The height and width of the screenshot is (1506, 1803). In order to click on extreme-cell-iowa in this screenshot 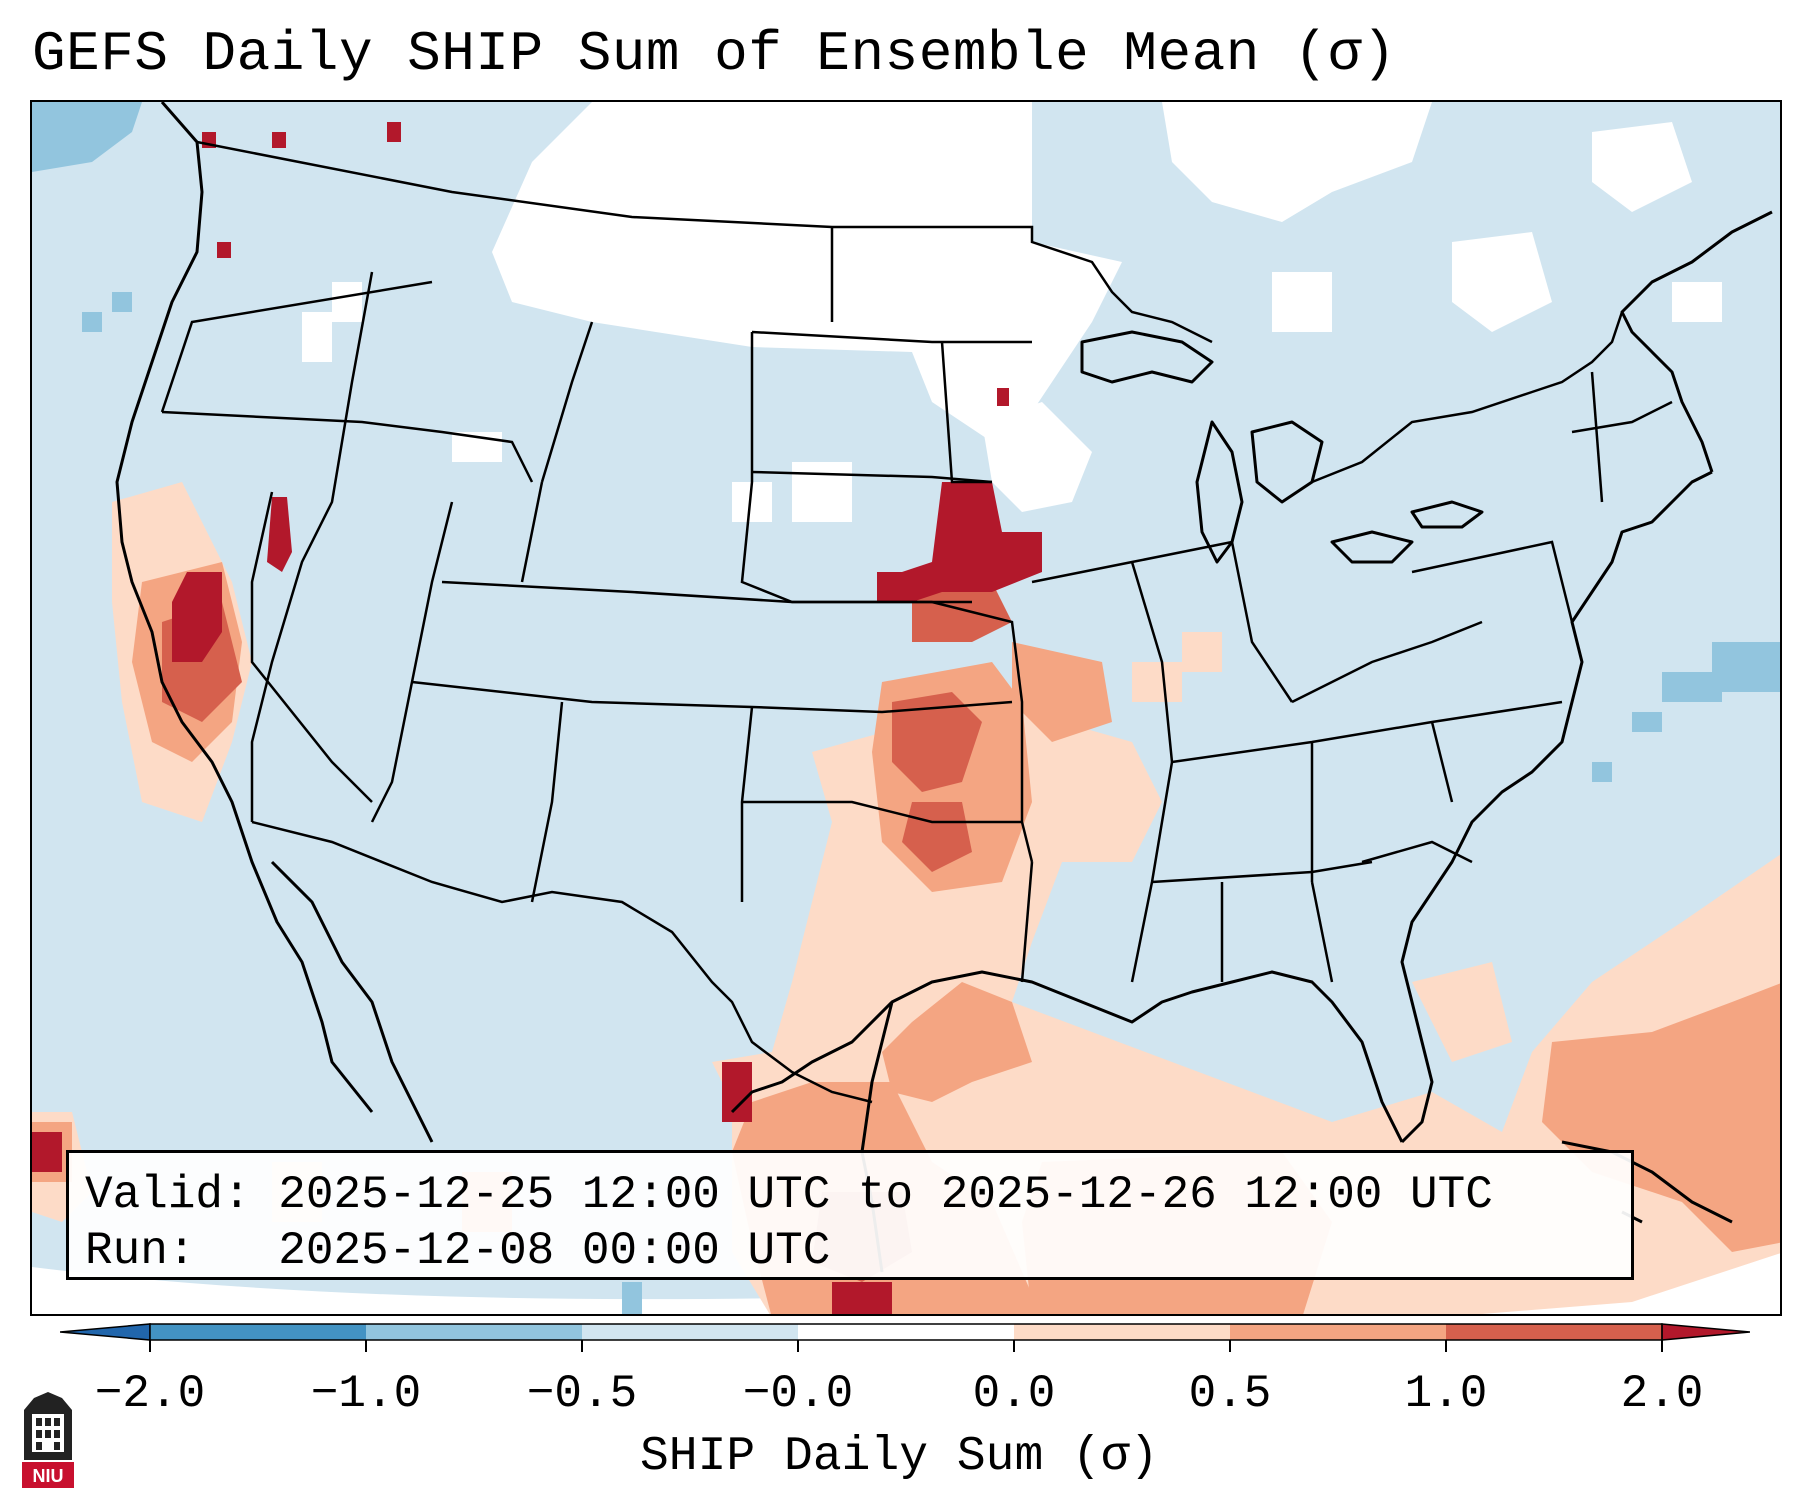, I will do `click(897, 587)`.